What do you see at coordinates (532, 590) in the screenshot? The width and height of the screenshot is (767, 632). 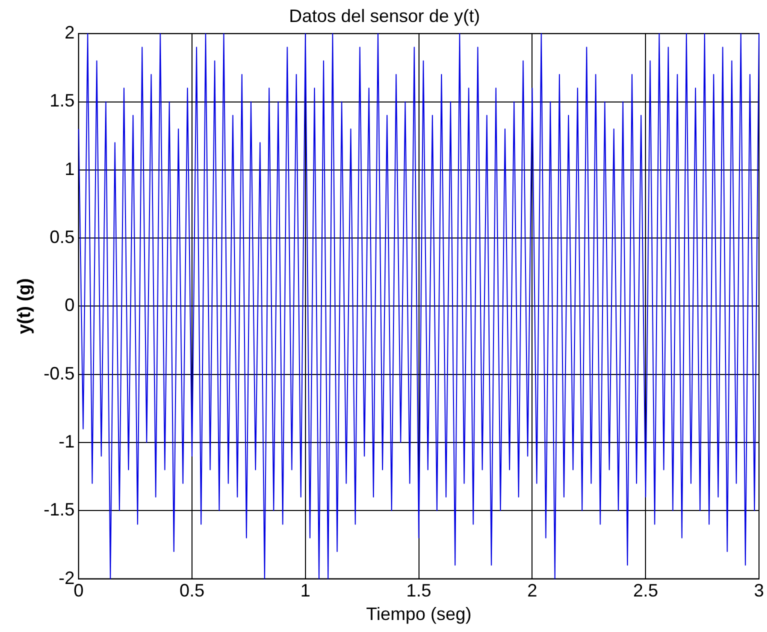 I see `x-tick-label: 2` at bounding box center [532, 590].